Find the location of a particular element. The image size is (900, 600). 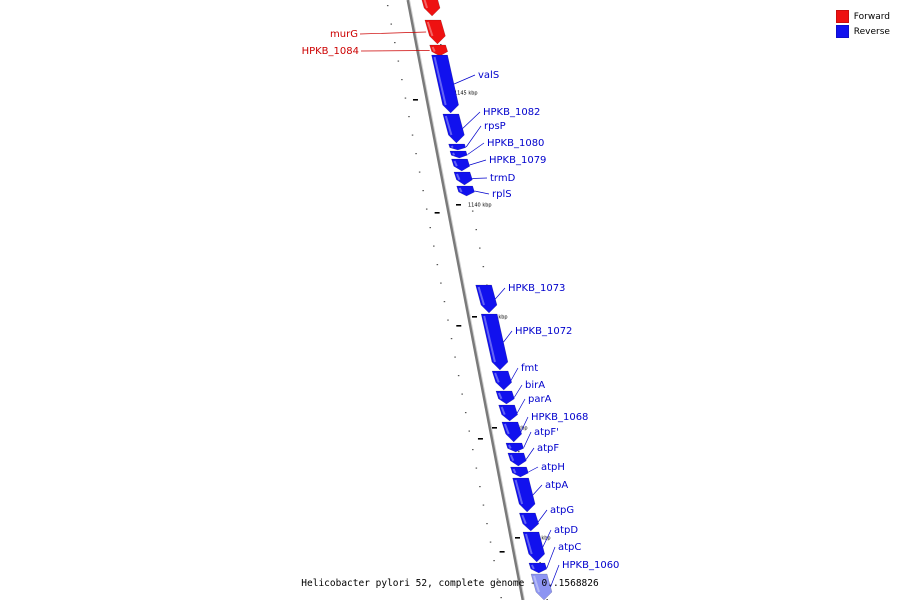

gene-label-atpF': atpF' is located at coordinates (546, 432).